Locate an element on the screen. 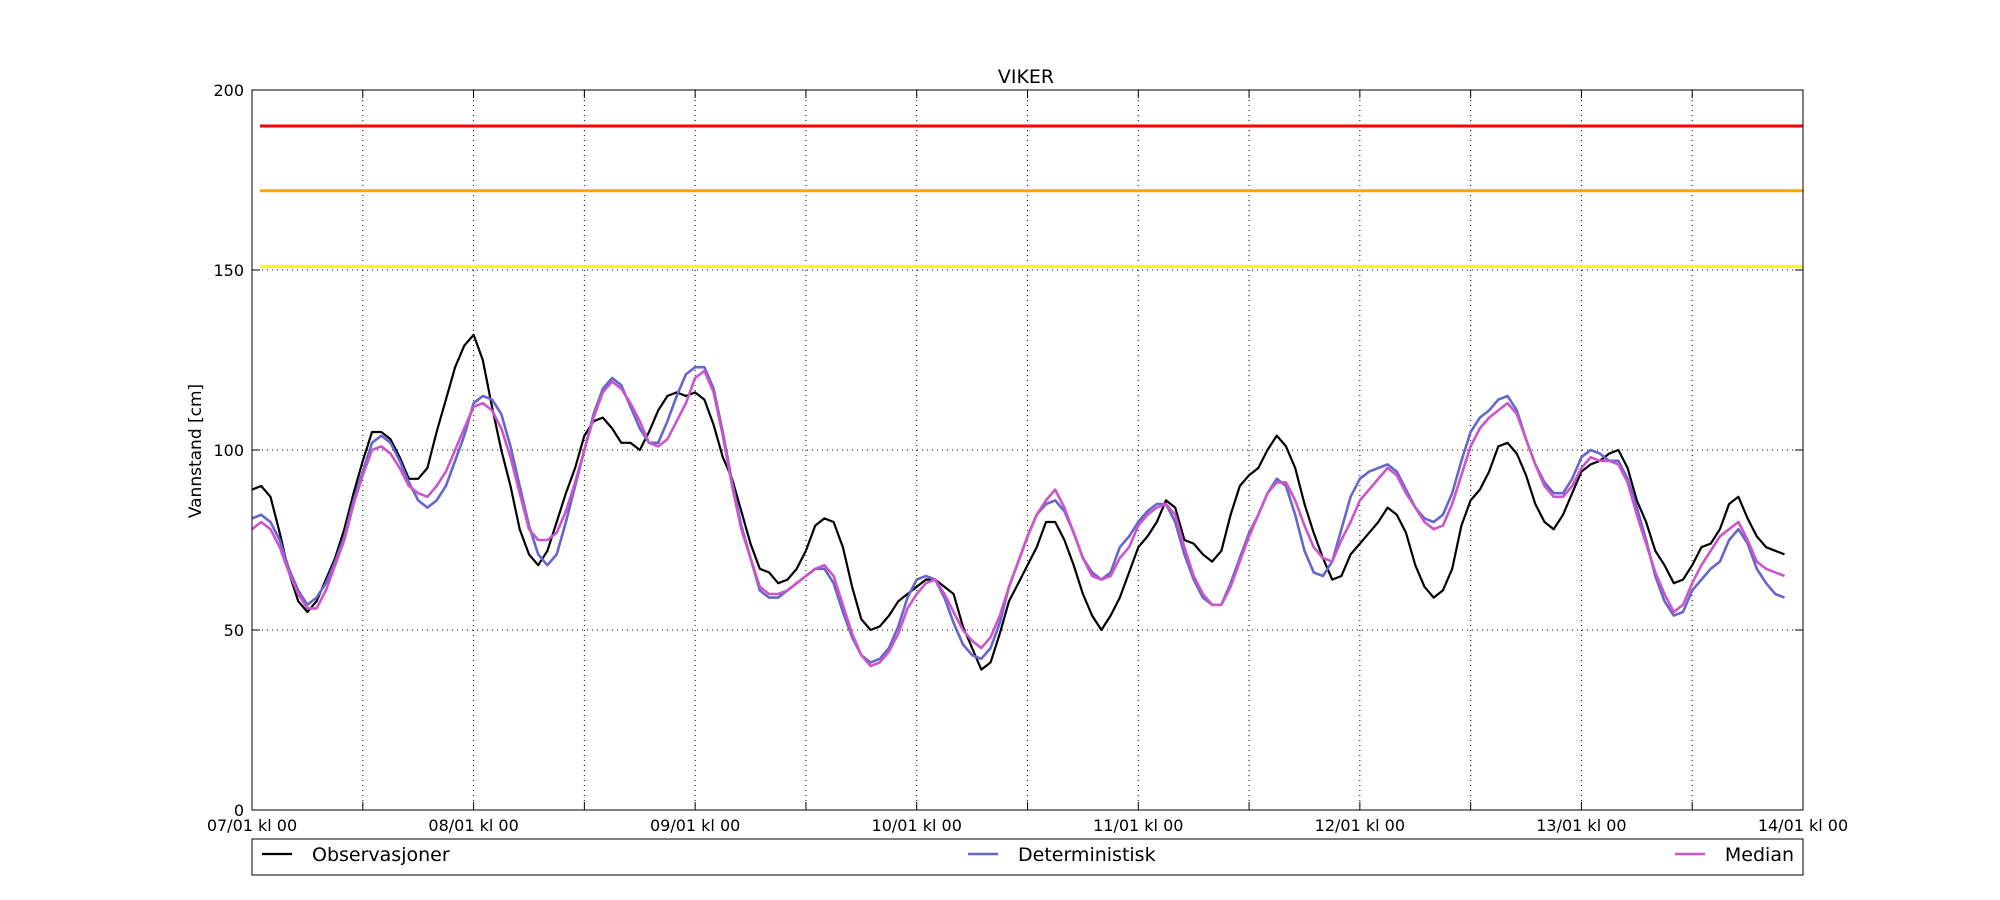 Image resolution: width=2000 pixels, height=900 pixels. legend-box is located at coordinates (1027, 857).